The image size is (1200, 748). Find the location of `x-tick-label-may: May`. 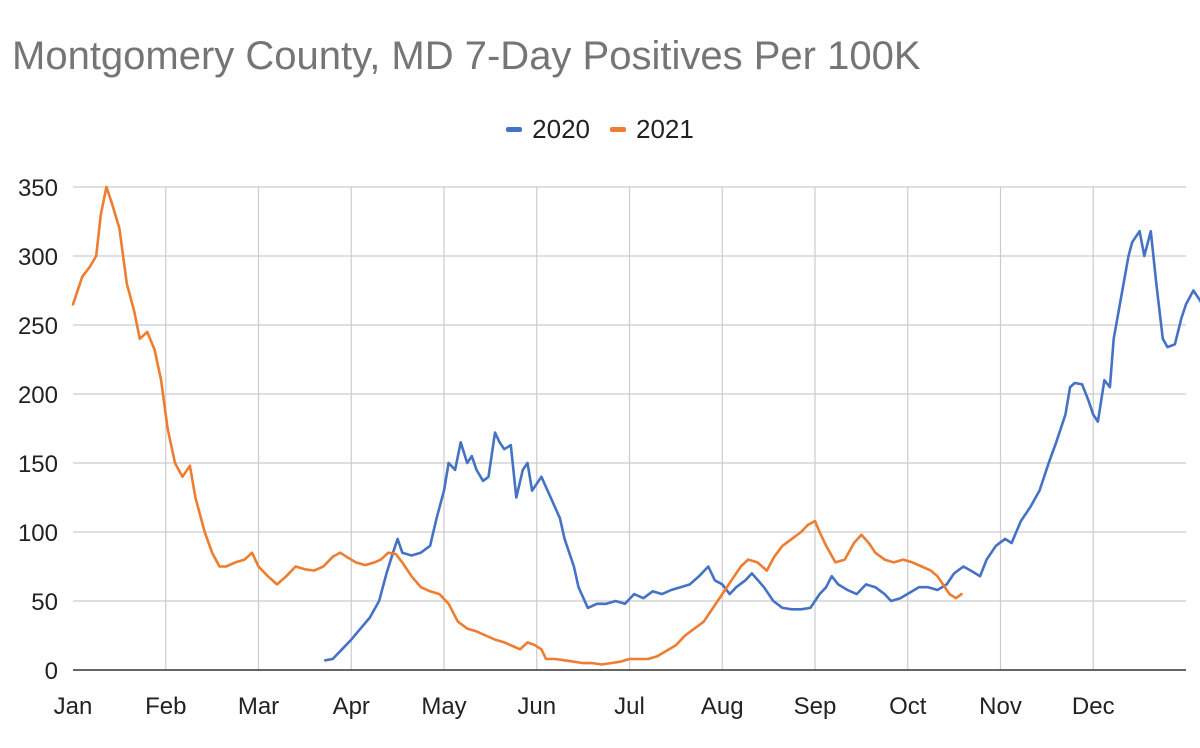

x-tick-label-may: May is located at coordinates (443, 706).